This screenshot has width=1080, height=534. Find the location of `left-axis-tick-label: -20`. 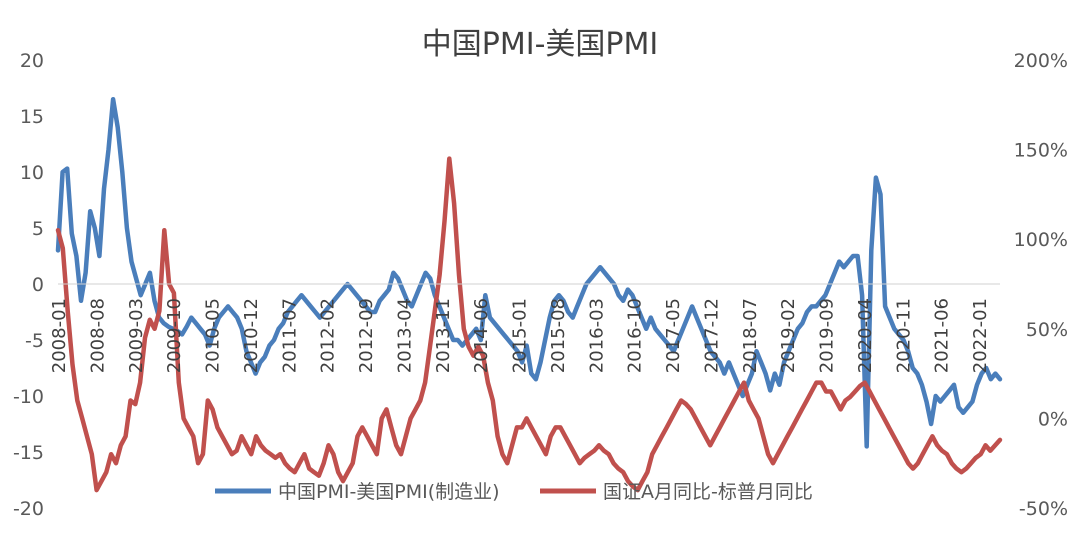

left-axis-tick-label: -20 is located at coordinates (28, 509).